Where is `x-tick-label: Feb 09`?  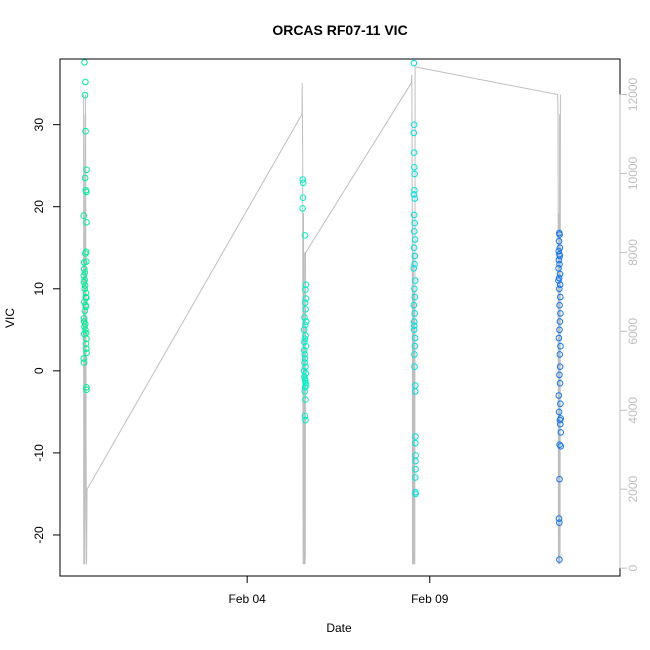
x-tick-label: Feb 09 is located at coordinates (430, 599).